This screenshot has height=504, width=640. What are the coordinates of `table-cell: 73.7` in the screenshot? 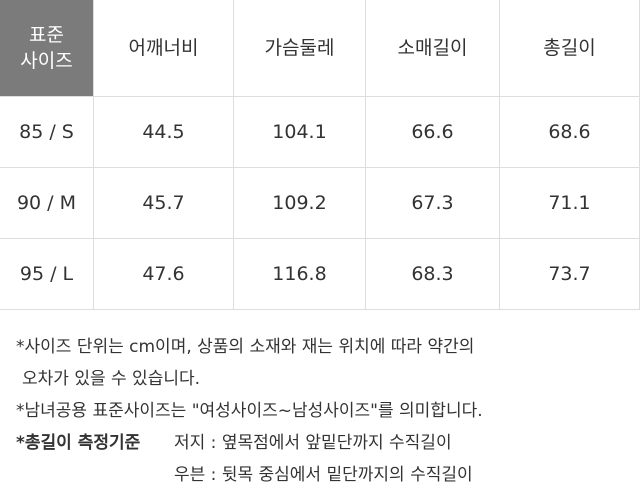 It's located at (570, 274).